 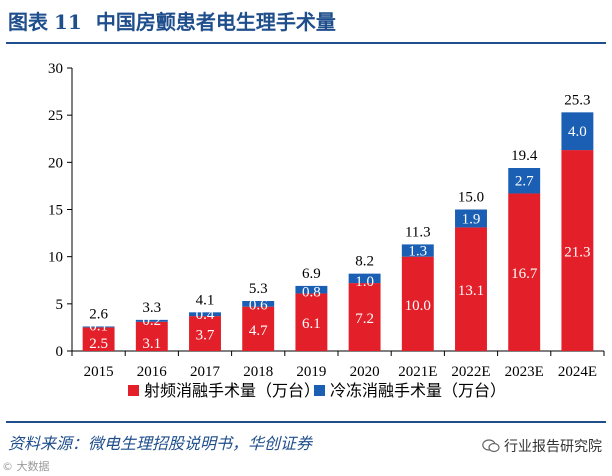 I want to click on total-2018: 5.3, so click(x=258, y=289).